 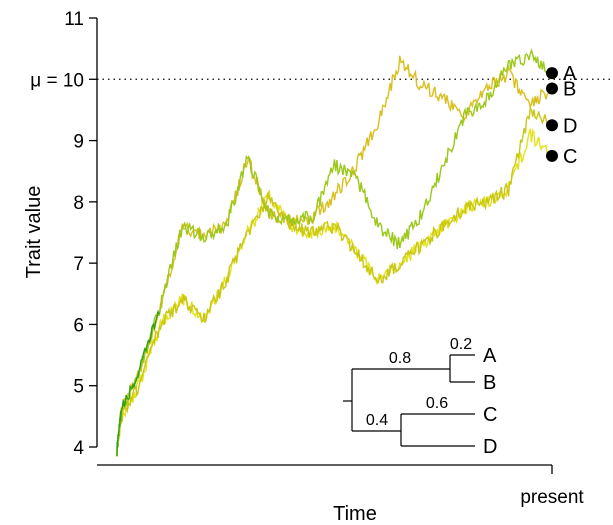 What do you see at coordinates (461, 344) in the screenshot?
I see `tree-branch-length: 0.2` at bounding box center [461, 344].